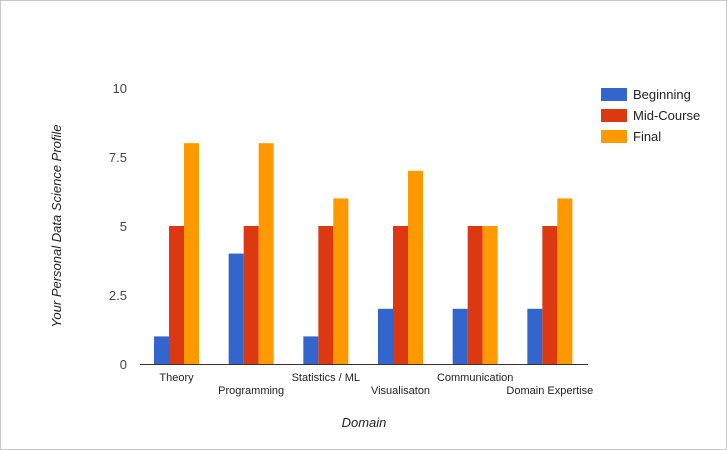 This screenshot has width=727, height=450. I want to click on legend: Beginning Mid-Course Final, so click(650, 115).